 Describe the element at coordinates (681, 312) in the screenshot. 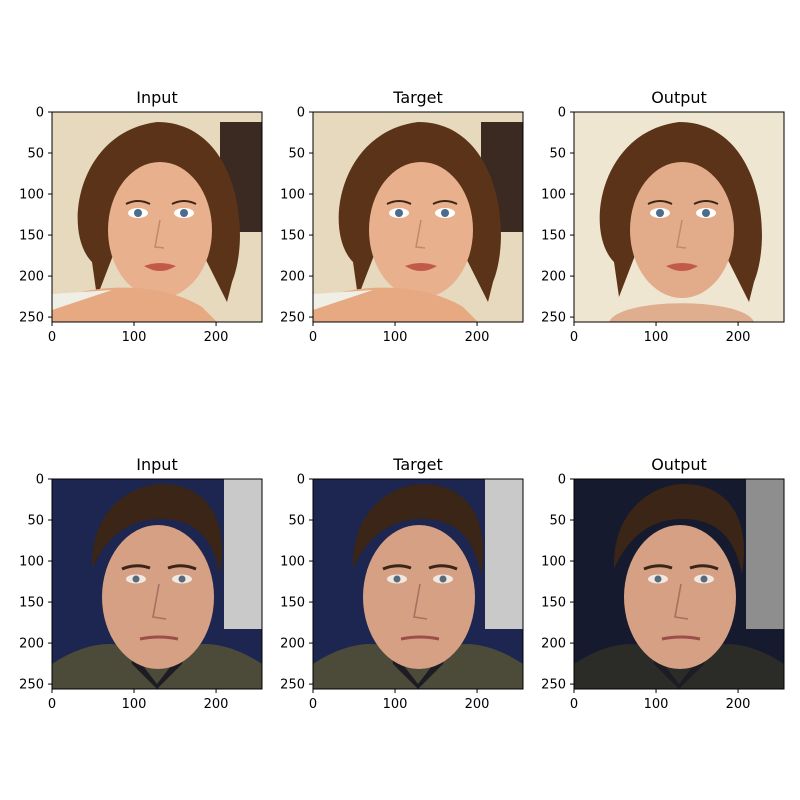

I see `neck-shoulders` at that location.